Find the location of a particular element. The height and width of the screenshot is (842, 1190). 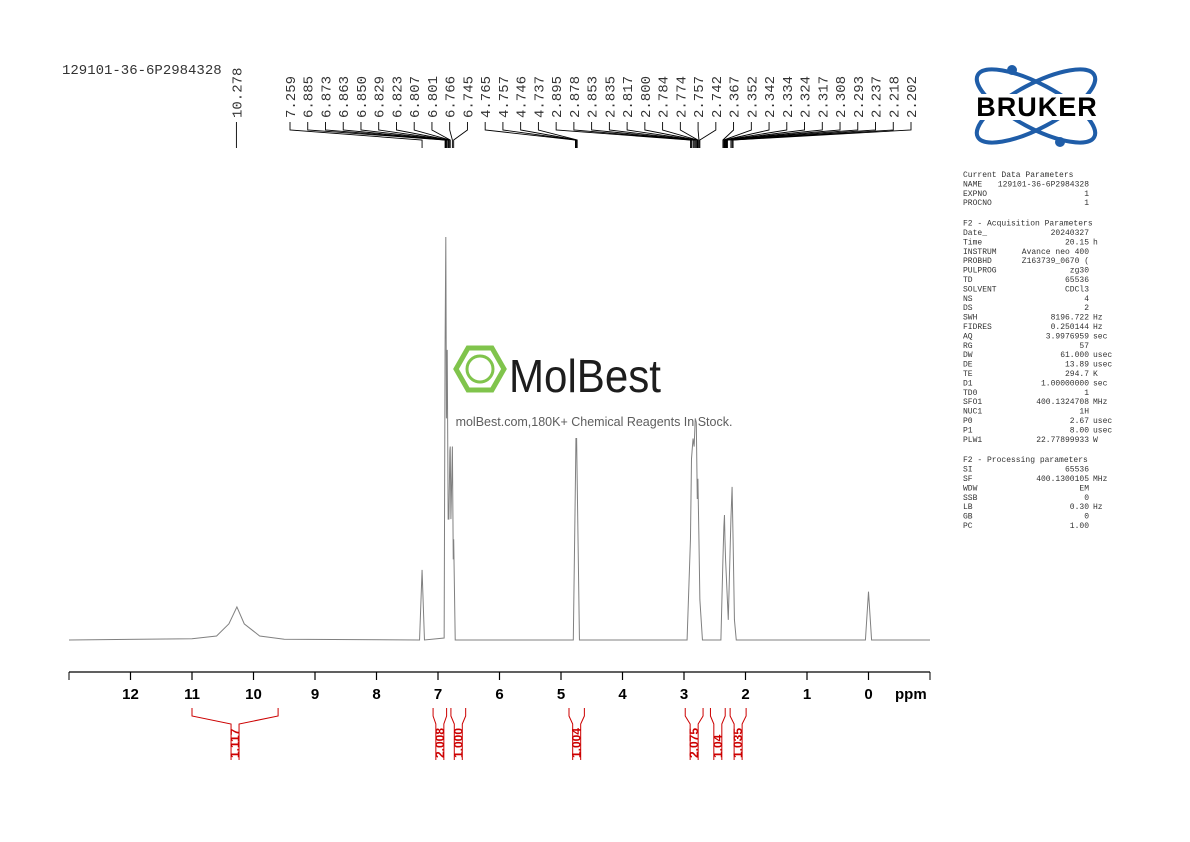

integral-value: 1.04 is located at coordinates (718, 746).